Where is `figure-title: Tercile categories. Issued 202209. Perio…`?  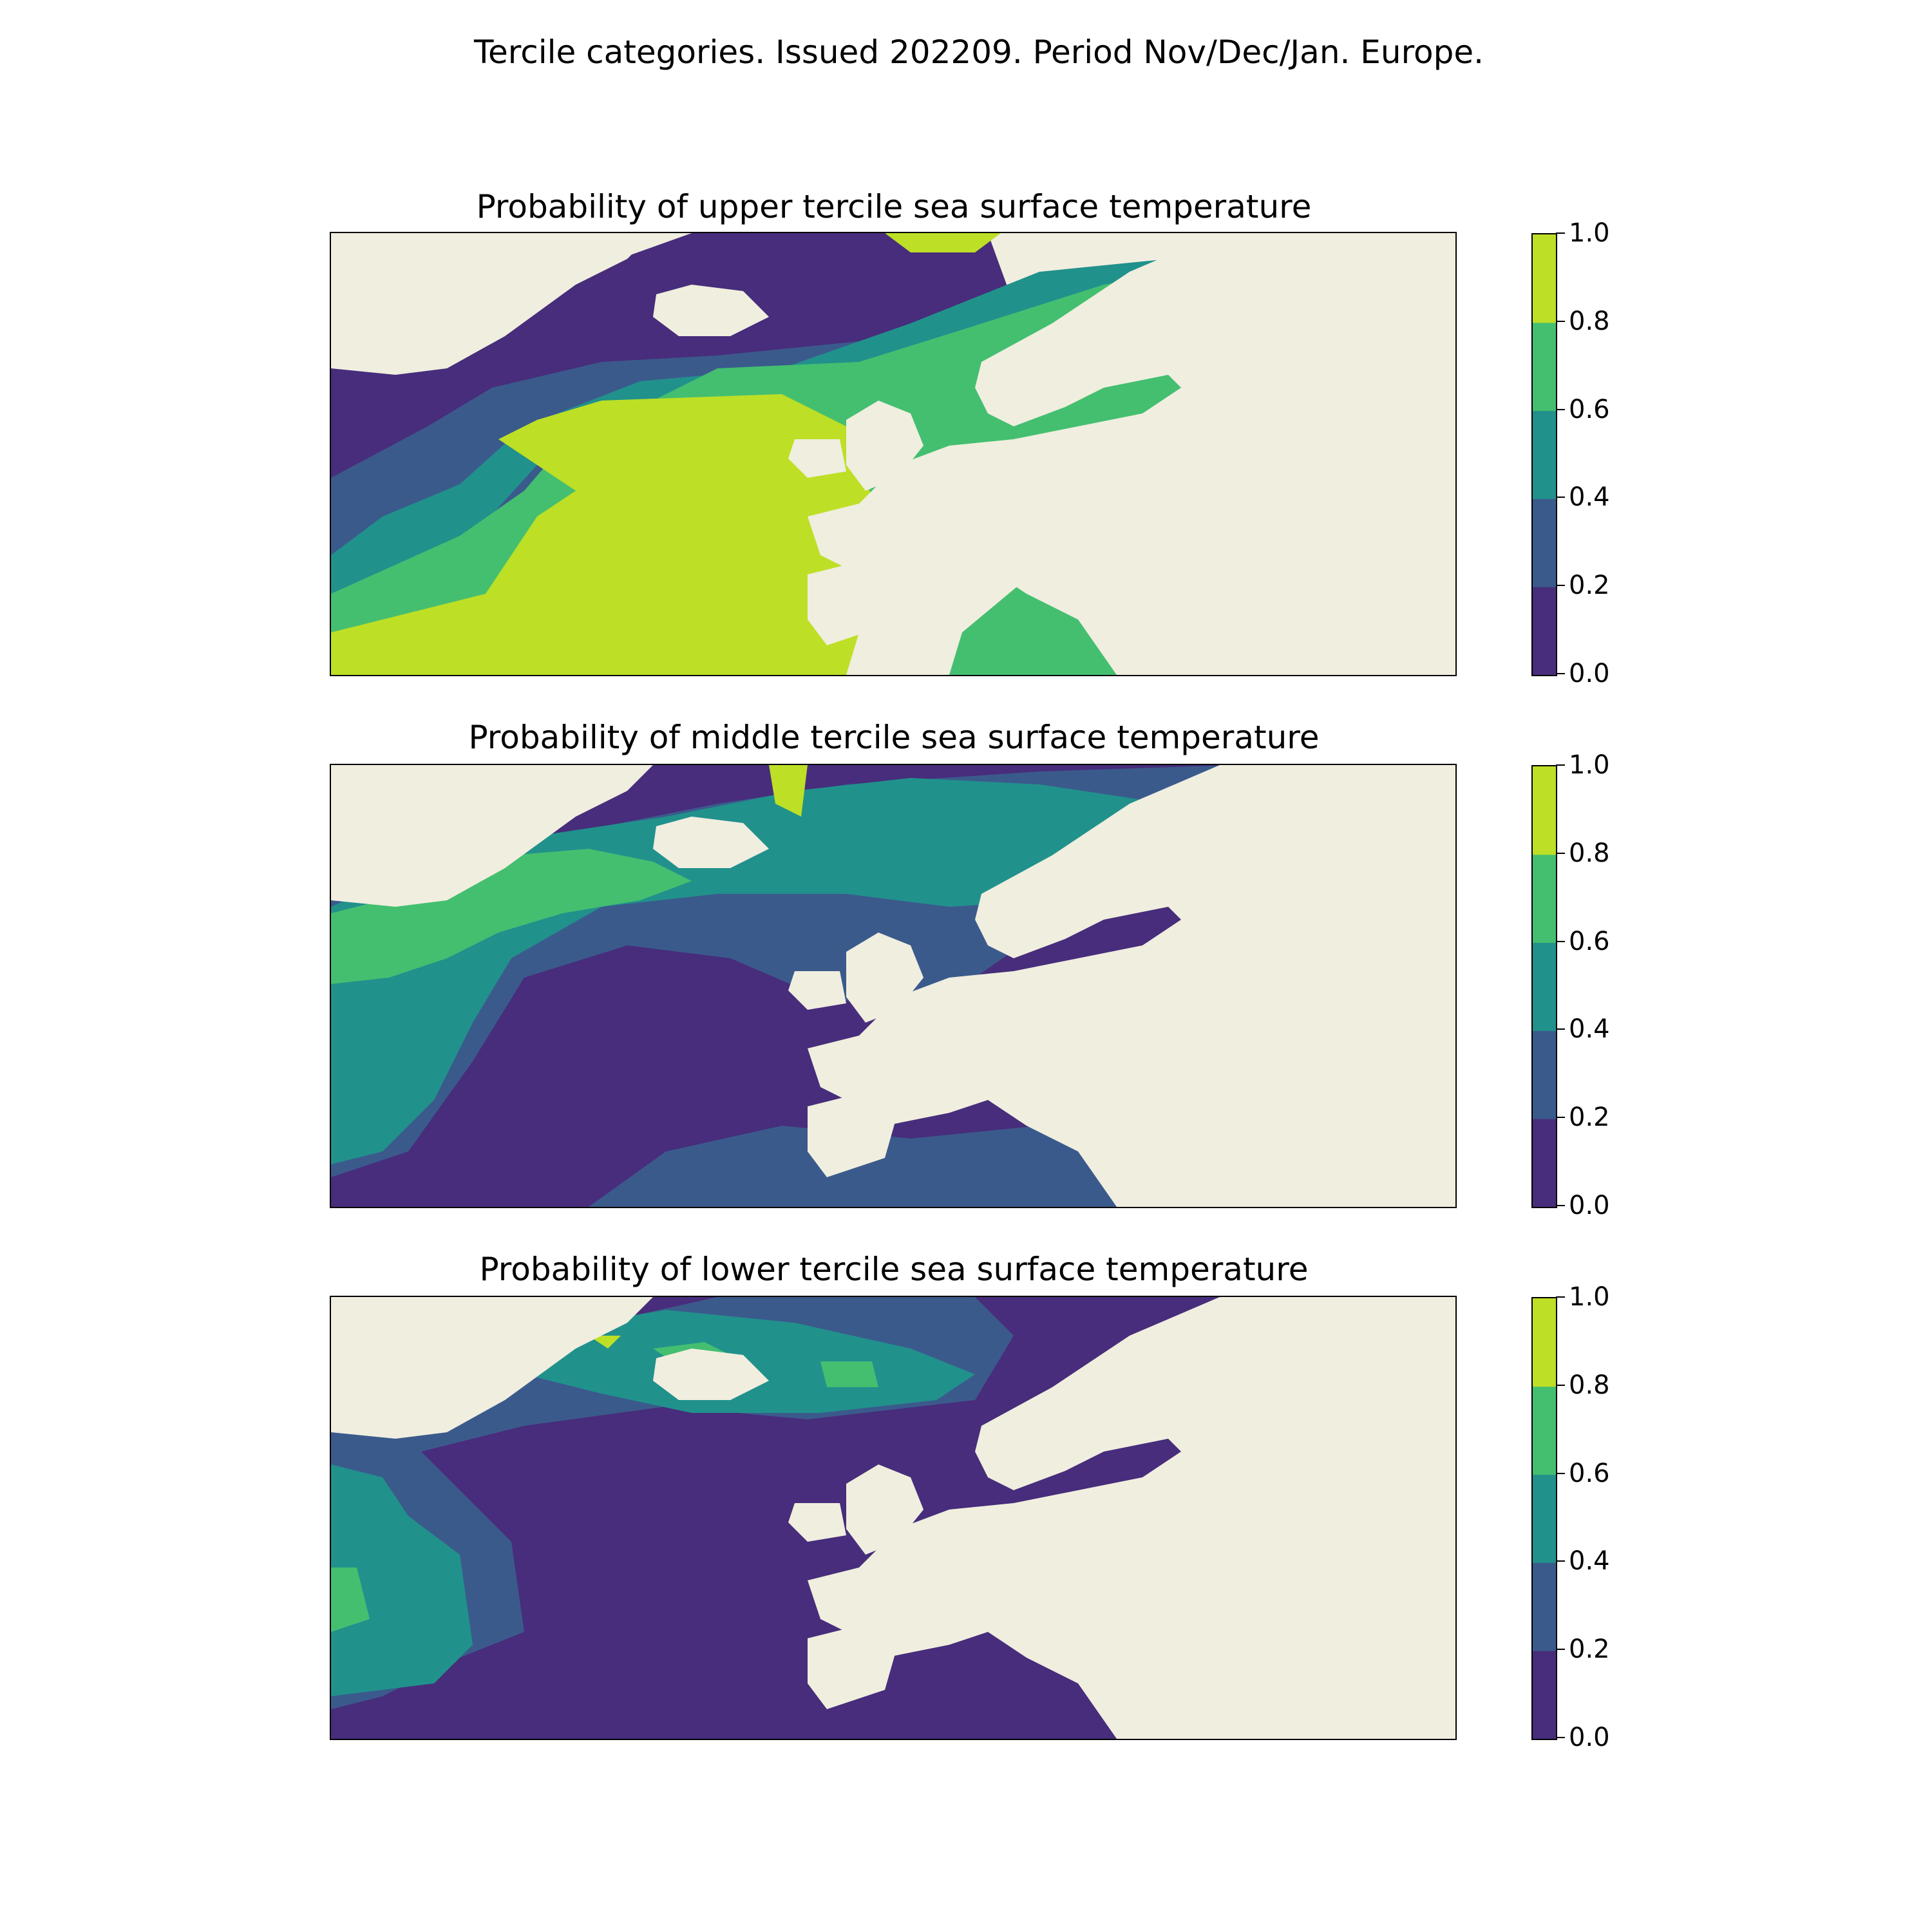
figure-title: Tercile categories. Issued 202209. Perio… is located at coordinates (978, 52).